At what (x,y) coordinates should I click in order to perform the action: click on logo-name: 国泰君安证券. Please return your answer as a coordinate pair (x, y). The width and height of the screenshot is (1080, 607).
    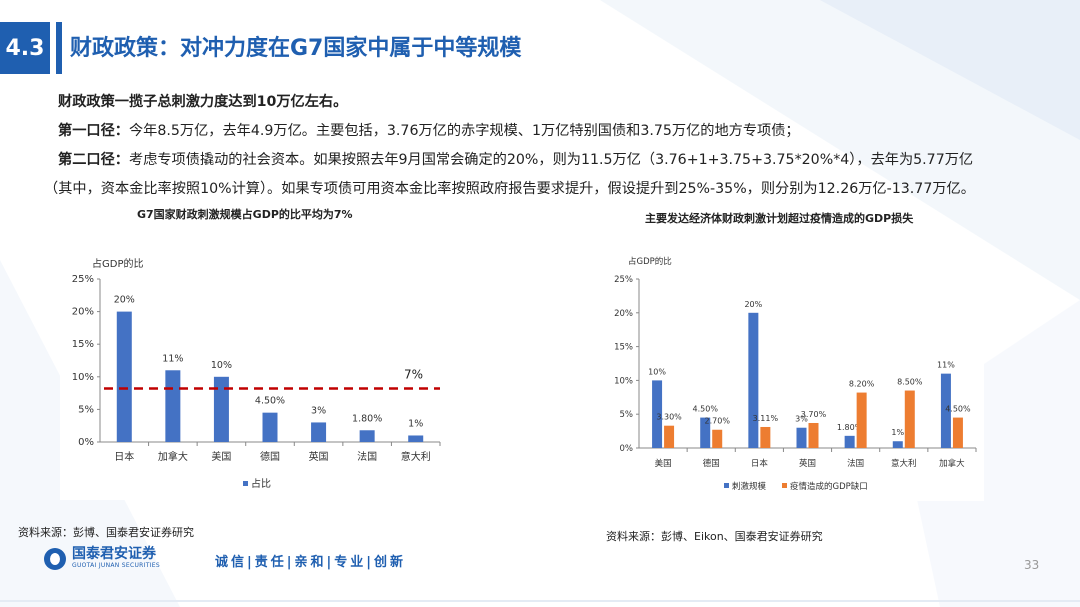
    Looking at the image, I should click on (114, 554).